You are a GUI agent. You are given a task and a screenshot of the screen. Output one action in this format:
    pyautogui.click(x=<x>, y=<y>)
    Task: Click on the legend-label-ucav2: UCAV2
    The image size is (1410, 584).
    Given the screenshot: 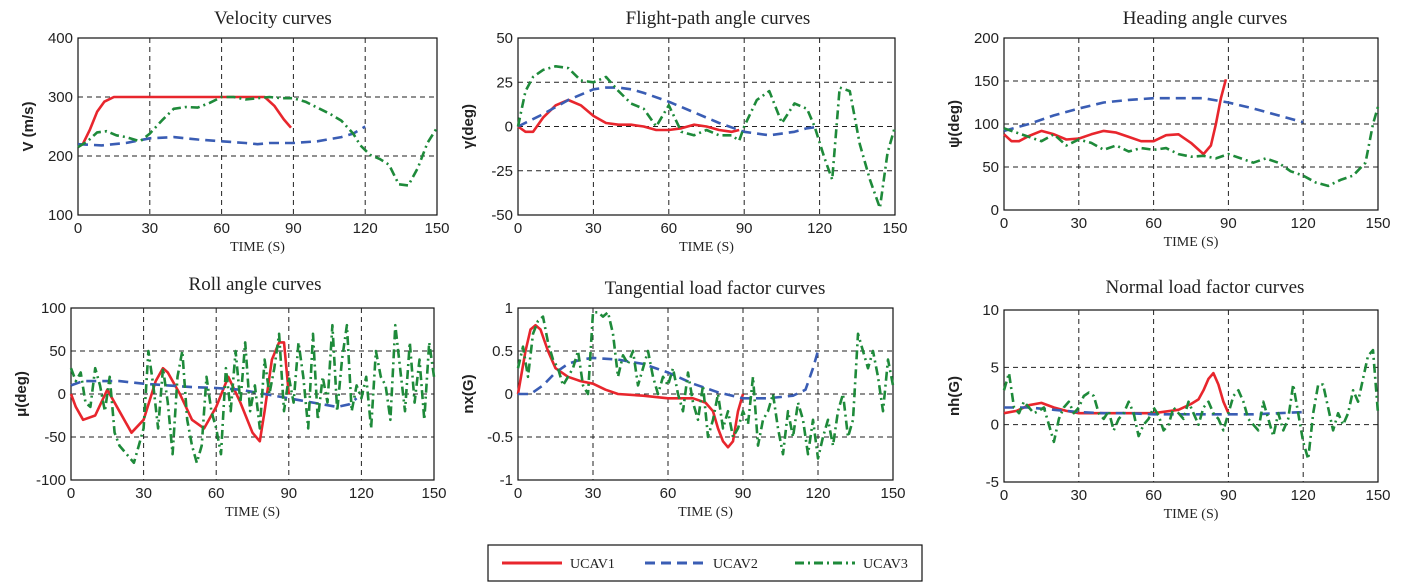 What is the action you would take?
    pyautogui.click(x=735, y=564)
    